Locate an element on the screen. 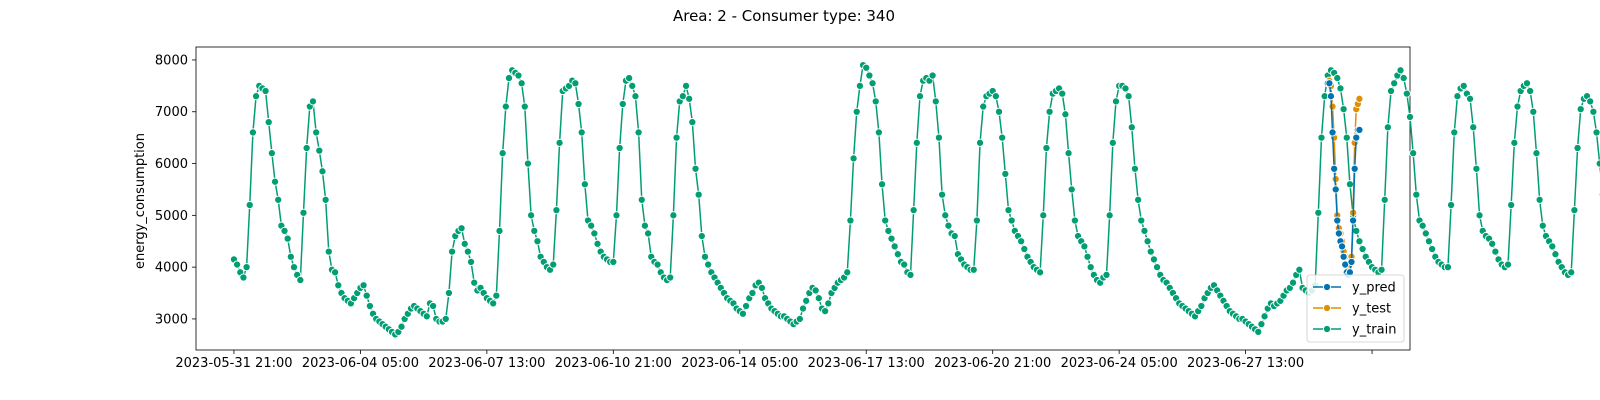 The image size is (1600, 400). y-axis: 3000 4000 5000 6000 7000 8000 is located at coordinates (175, 190).